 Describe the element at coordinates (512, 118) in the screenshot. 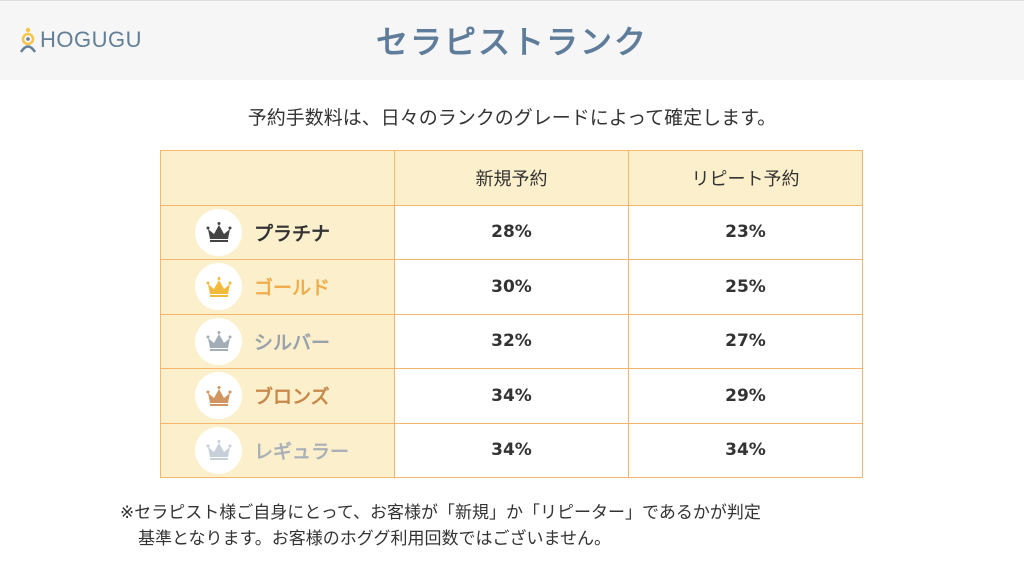

I see `lead-text: 予約手数料は、日々のランクのグレードによって確定します。` at that location.